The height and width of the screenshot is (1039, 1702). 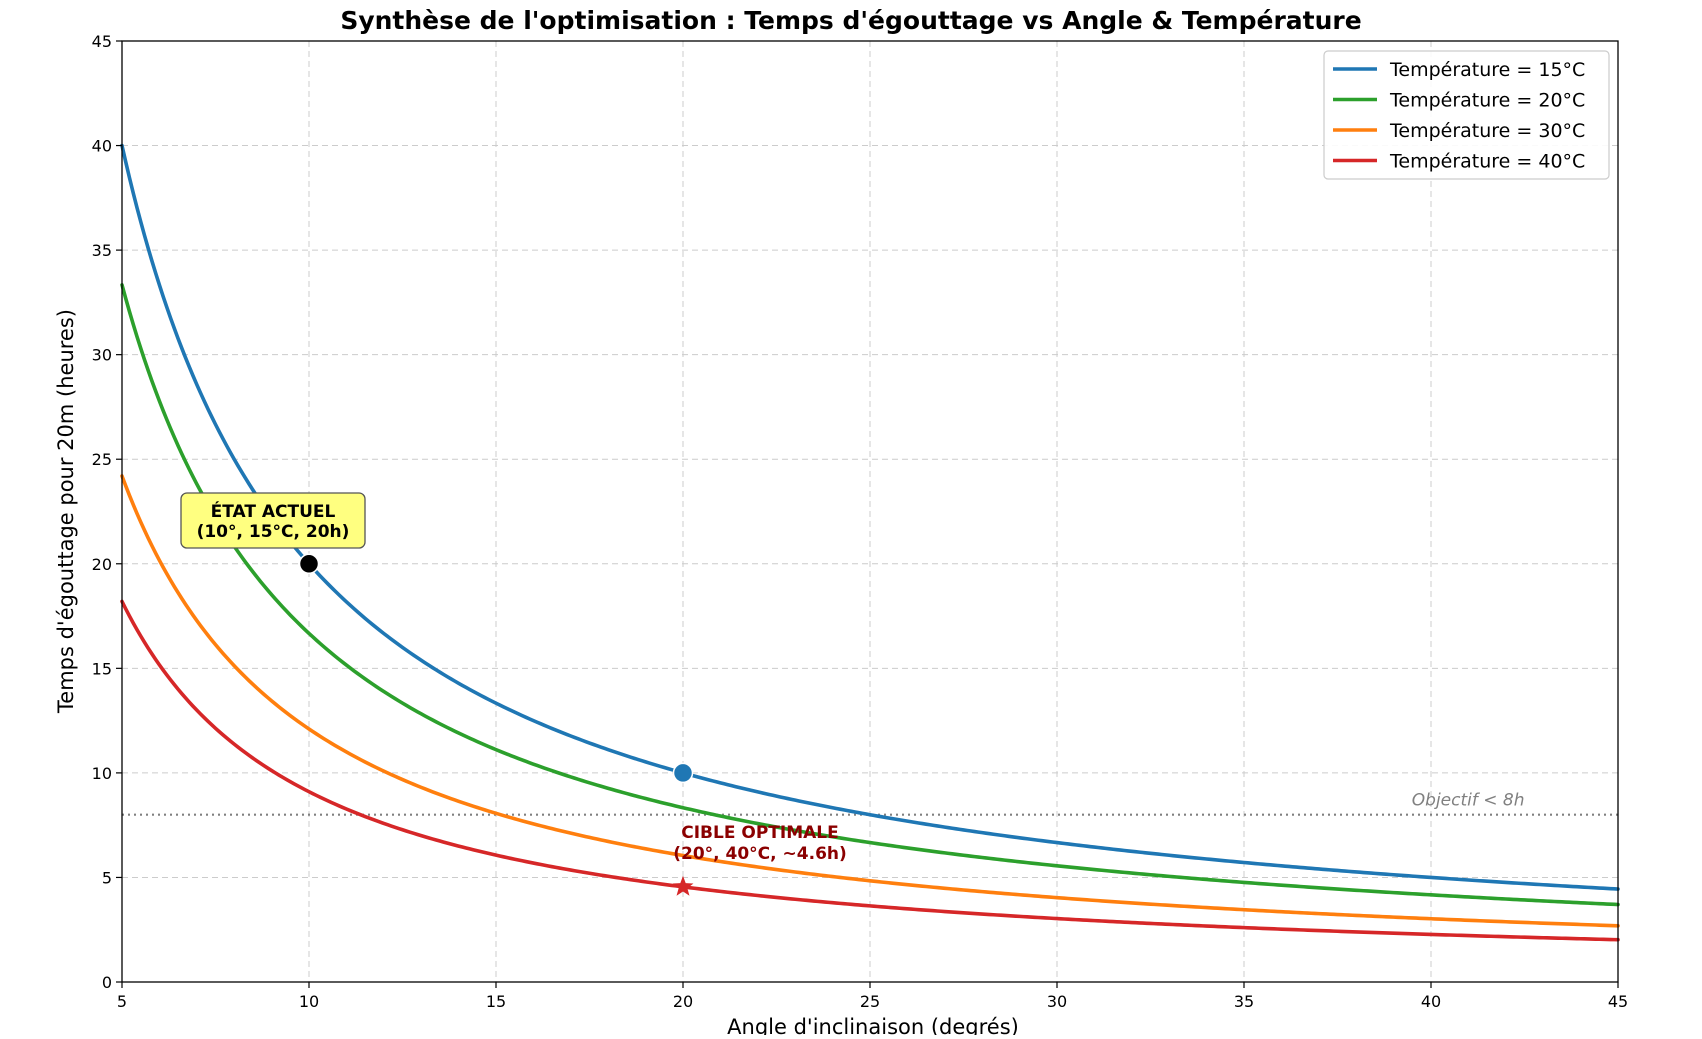 I want to click on y-tick-label-3: 15, so click(x=102, y=668).